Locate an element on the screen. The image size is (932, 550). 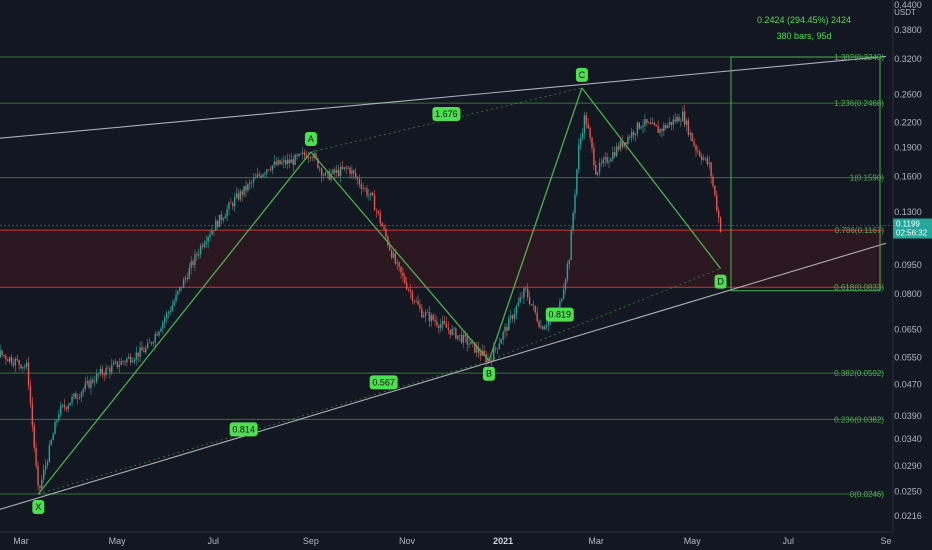
pattern-leg-AB is located at coordinates (400, 256).